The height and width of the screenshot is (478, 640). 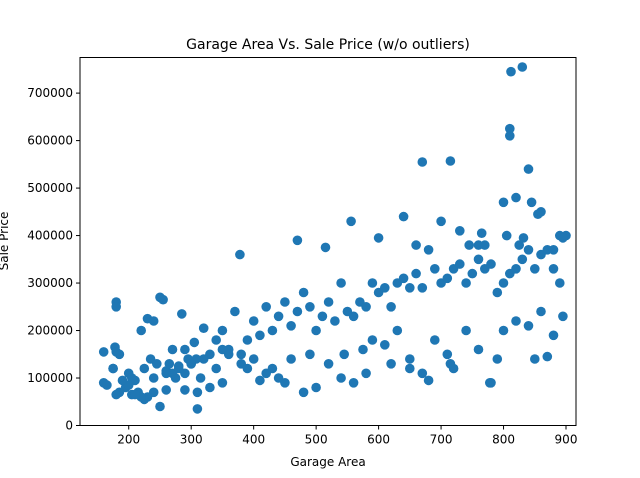 What do you see at coordinates (316, 440) in the screenshot?
I see `x-tick-label: 500` at bounding box center [316, 440].